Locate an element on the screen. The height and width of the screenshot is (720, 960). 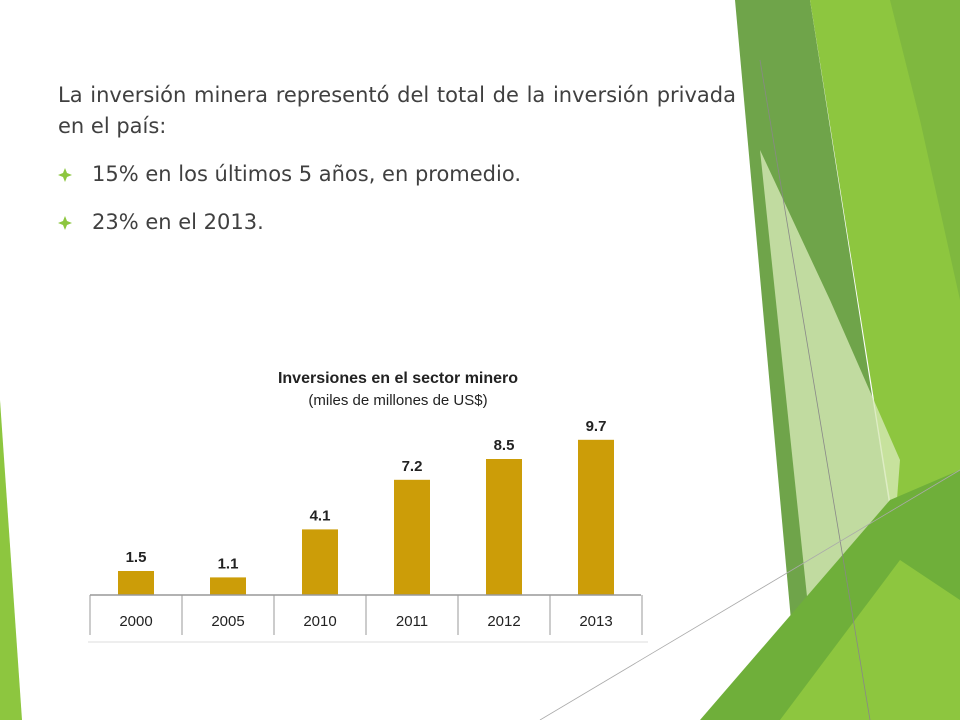
chart-subtitle: (miles de millones de US$) is located at coordinates (397, 400).